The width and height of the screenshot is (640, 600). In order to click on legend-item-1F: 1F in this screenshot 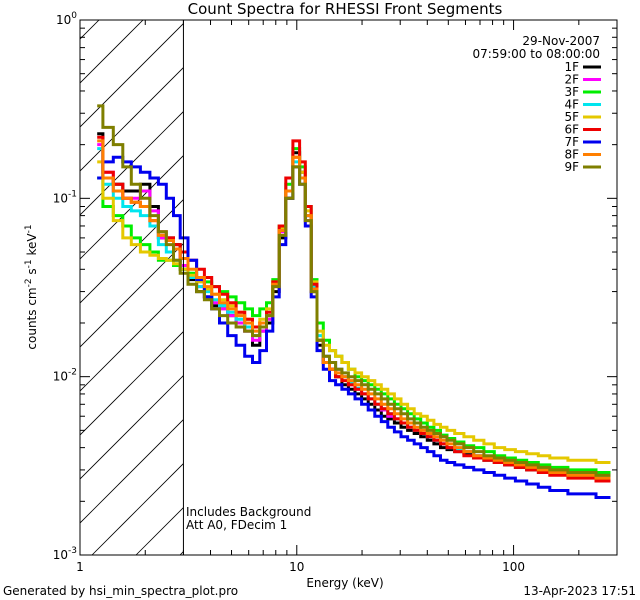, I will do `click(582, 67)`.